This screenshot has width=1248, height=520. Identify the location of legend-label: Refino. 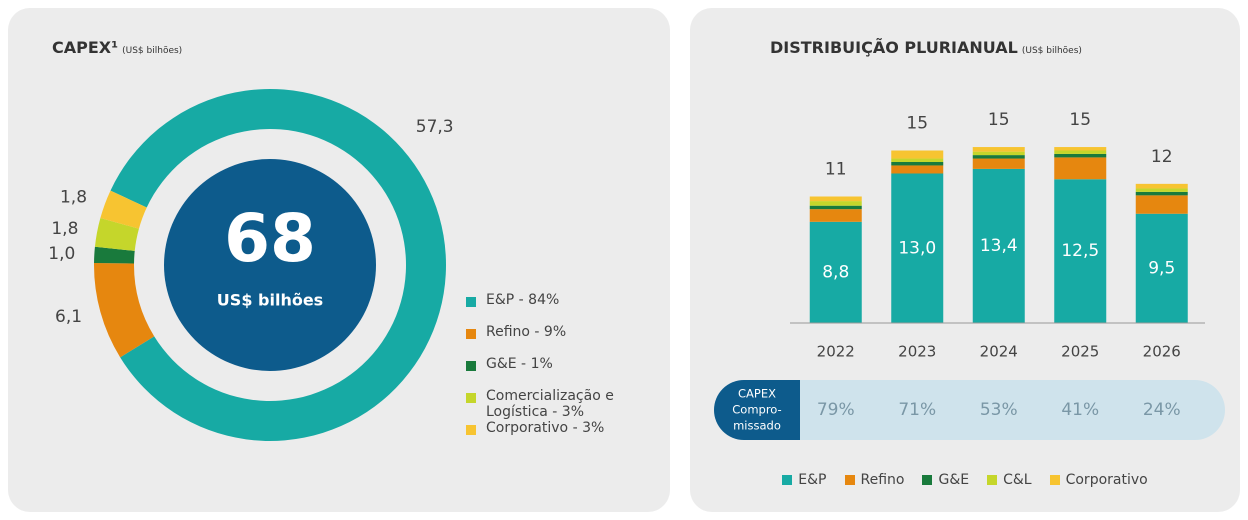
(882, 480).